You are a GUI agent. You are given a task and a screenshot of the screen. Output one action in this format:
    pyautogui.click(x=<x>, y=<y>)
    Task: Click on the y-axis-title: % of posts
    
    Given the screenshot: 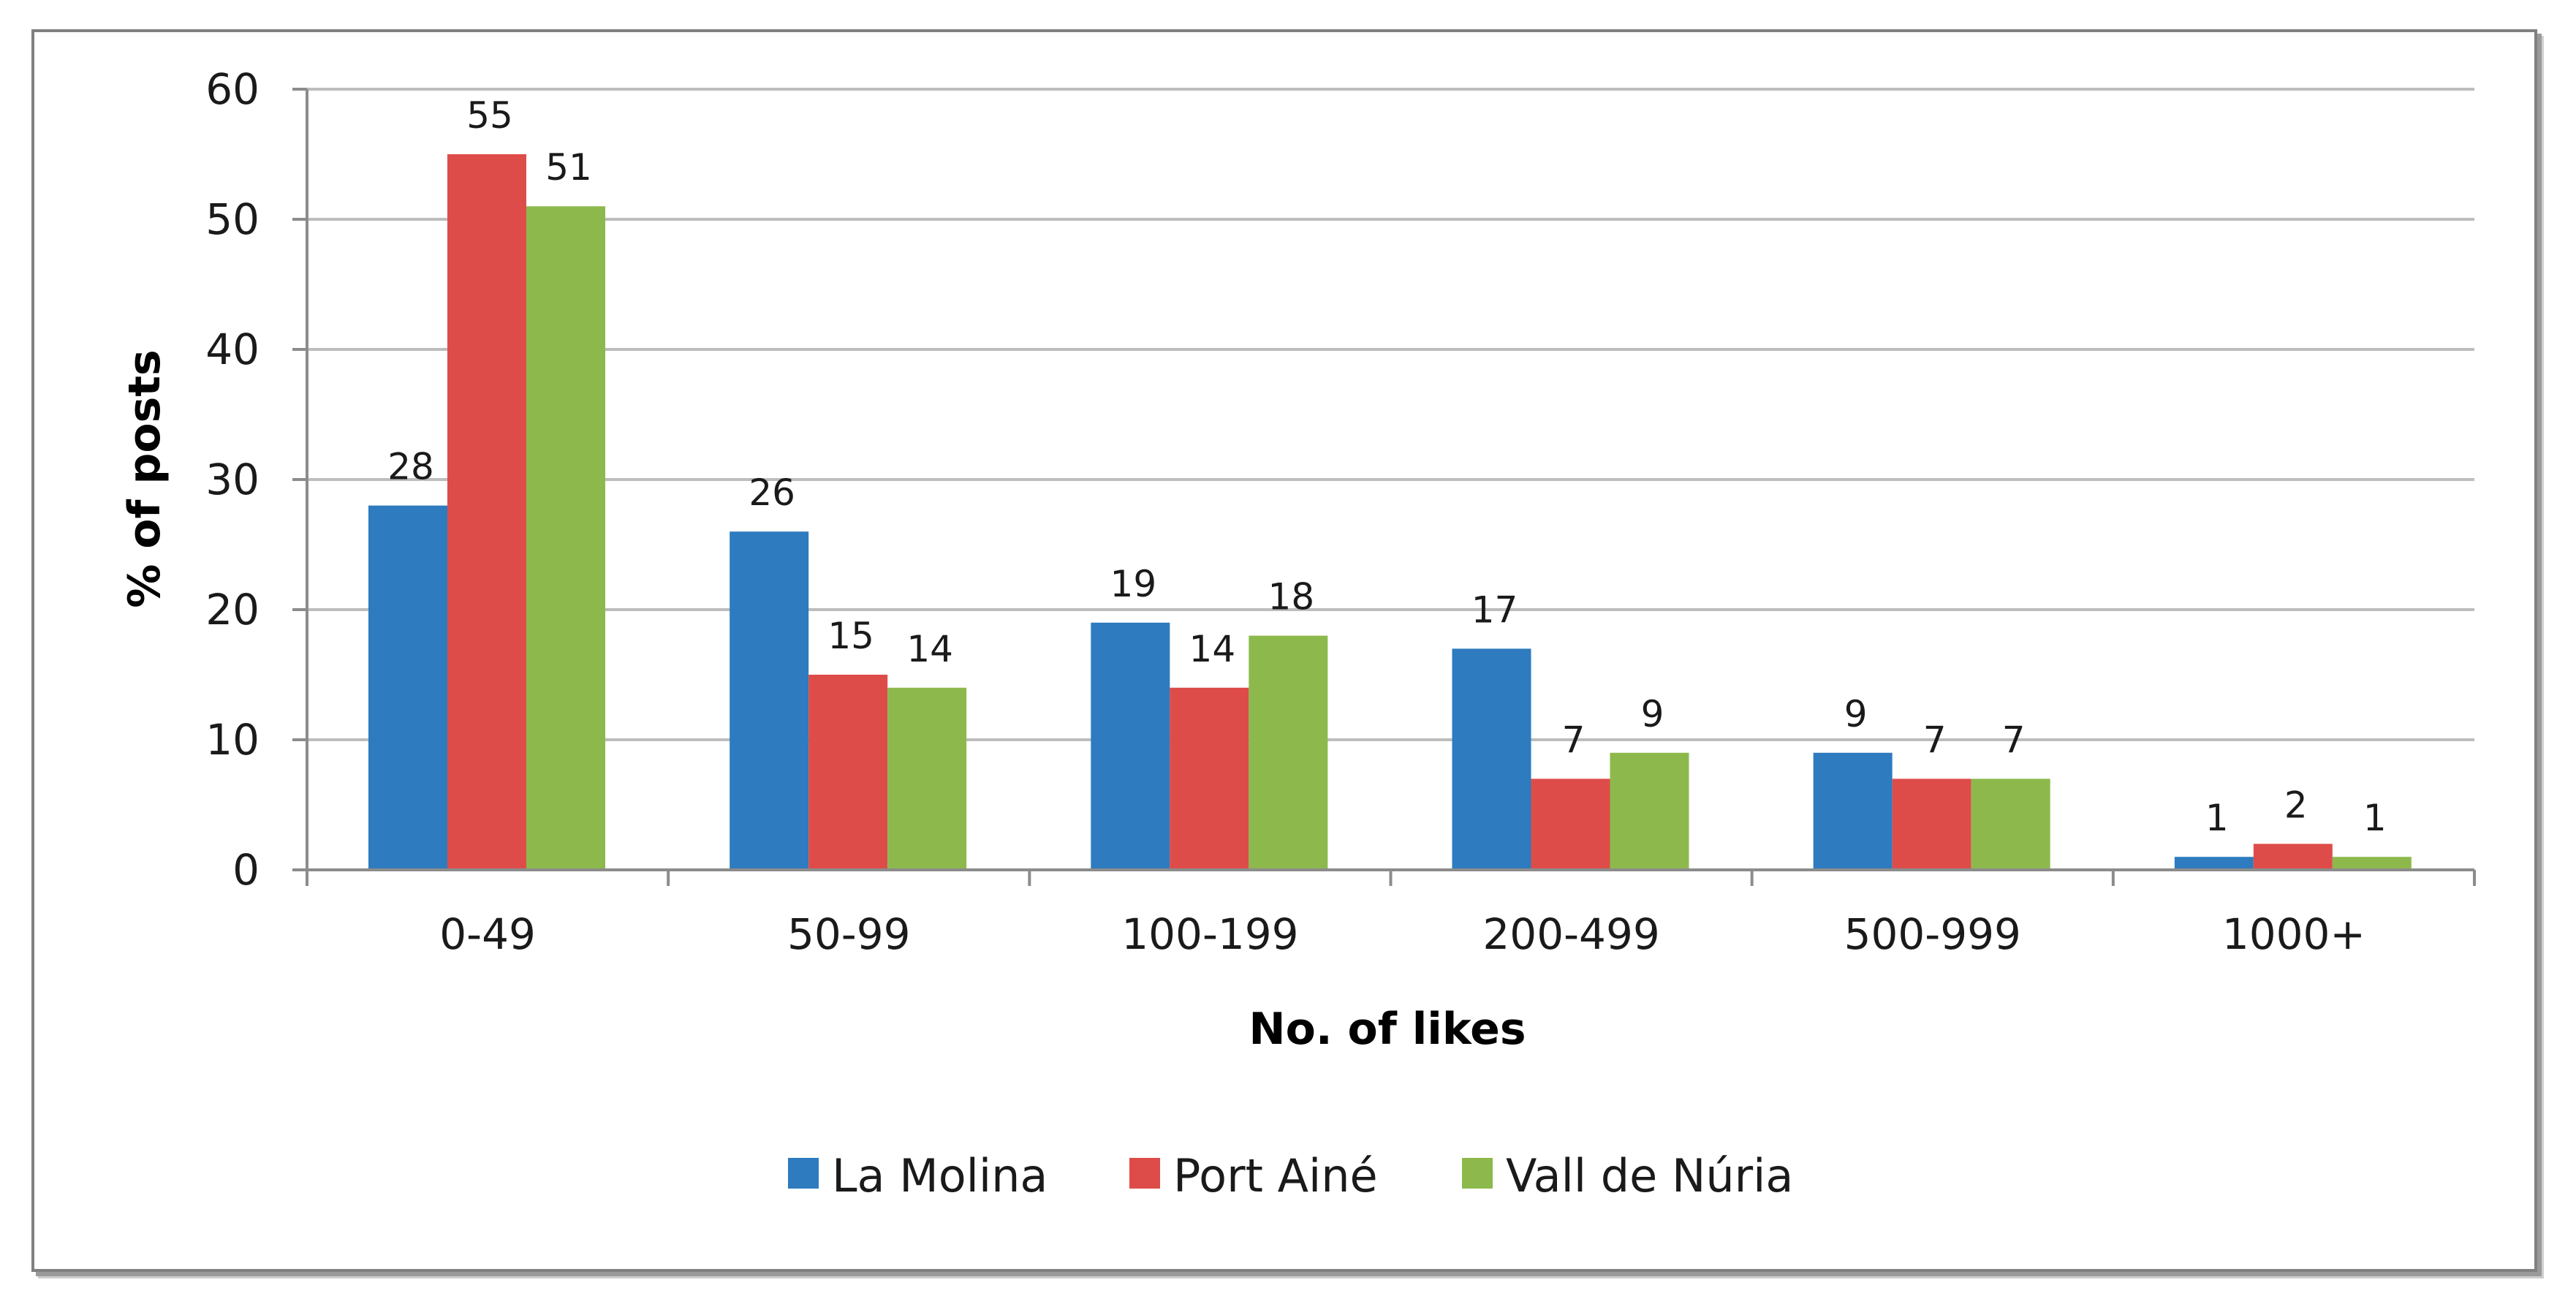 What is the action you would take?
    pyautogui.click(x=144, y=479)
    